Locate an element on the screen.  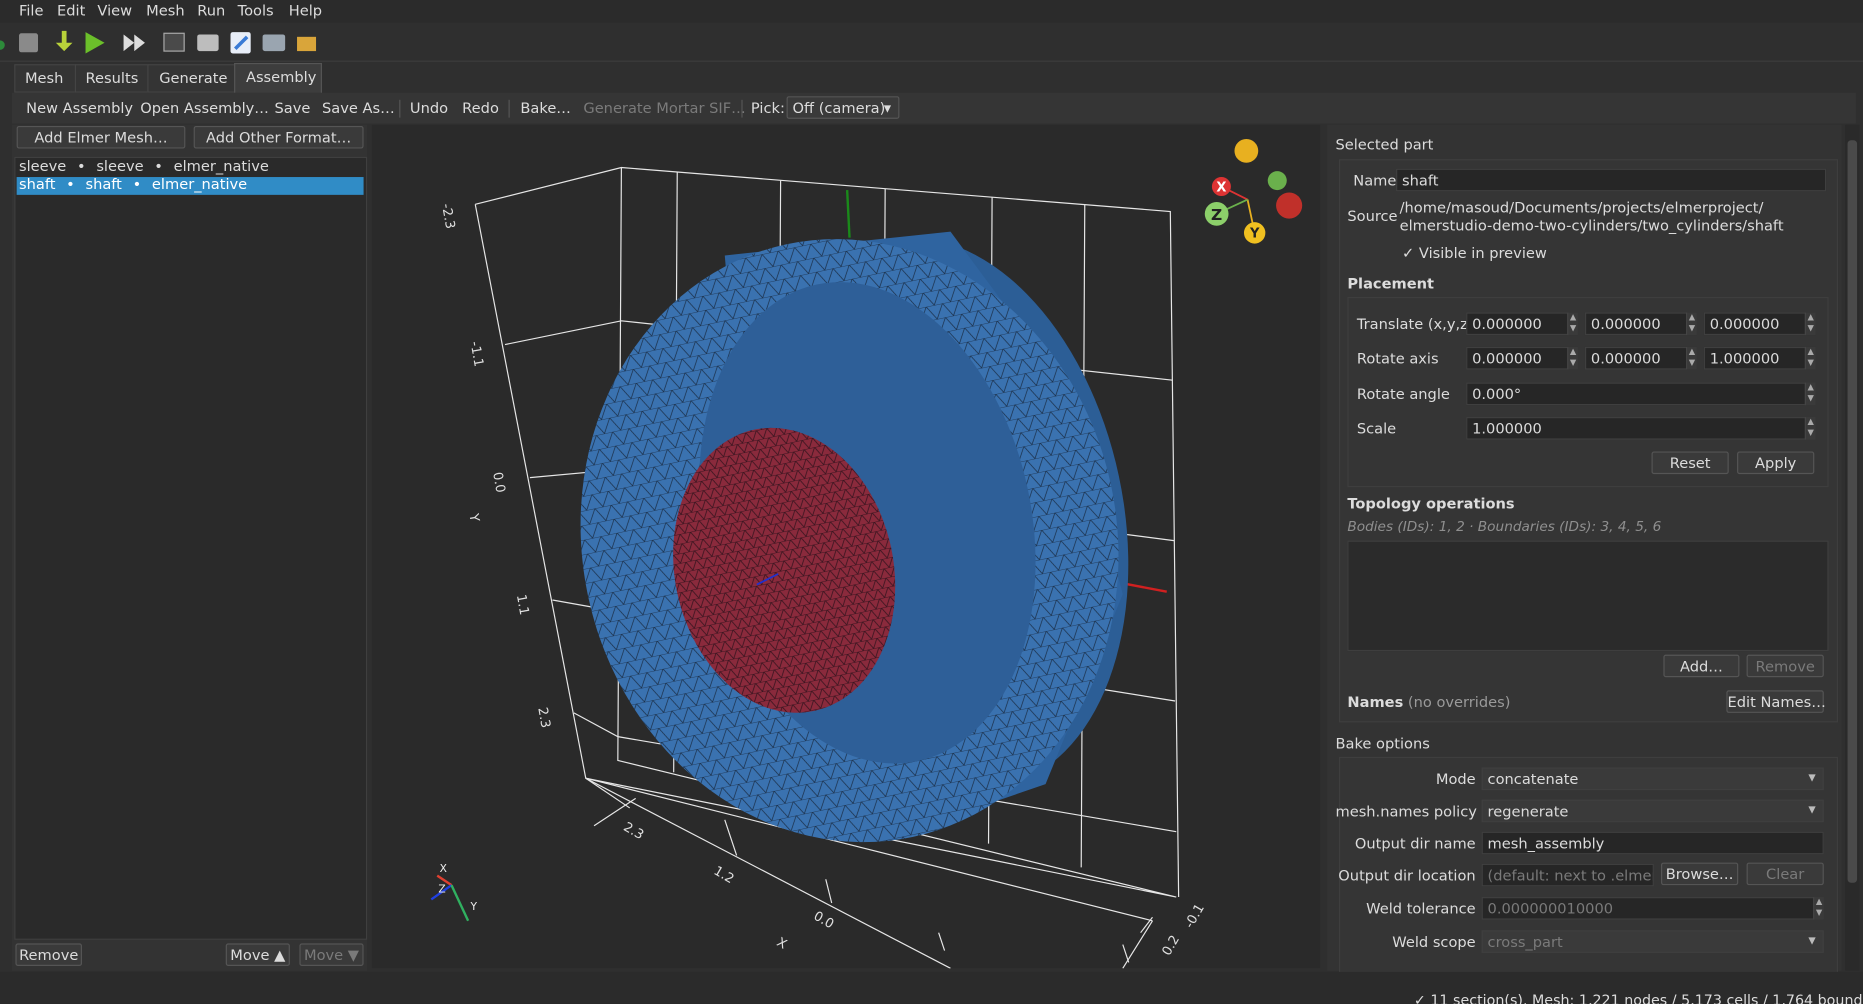
button: Remove is located at coordinates (48, 954).